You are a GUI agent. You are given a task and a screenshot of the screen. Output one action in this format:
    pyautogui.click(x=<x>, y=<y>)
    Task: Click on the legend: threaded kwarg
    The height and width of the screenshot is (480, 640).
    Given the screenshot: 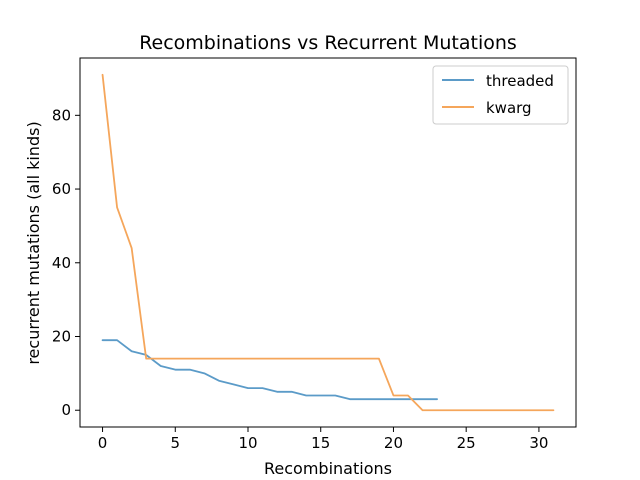 What is the action you would take?
    pyautogui.click(x=500, y=95)
    